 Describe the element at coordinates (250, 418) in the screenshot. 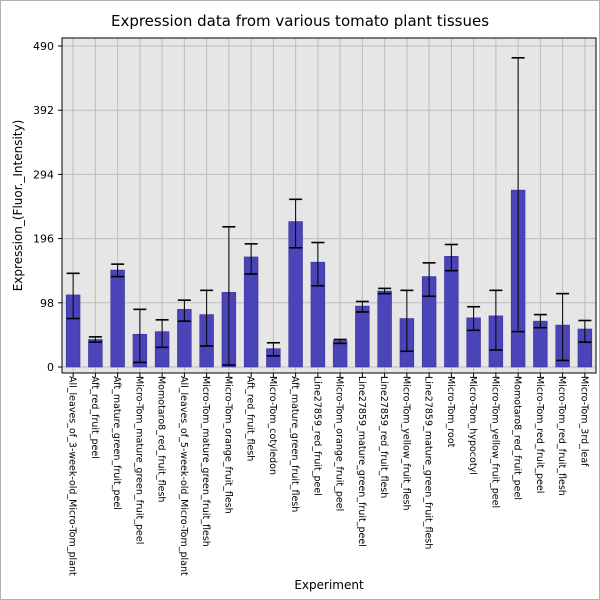

I see `x-category-label: Aft_red_fruit_flesh` at that location.